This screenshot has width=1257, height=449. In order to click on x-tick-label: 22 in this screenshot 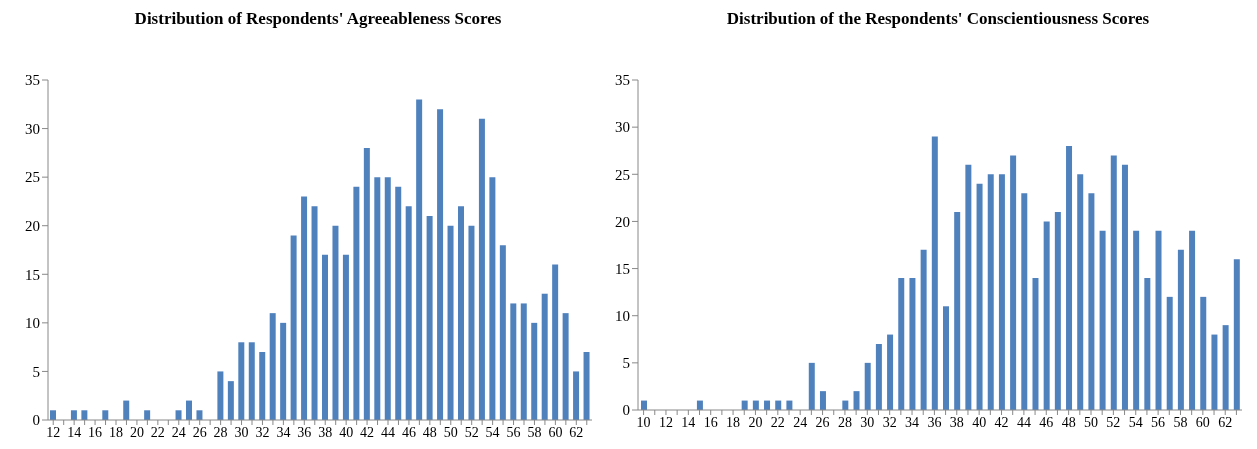, I will do `click(157, 432)`.